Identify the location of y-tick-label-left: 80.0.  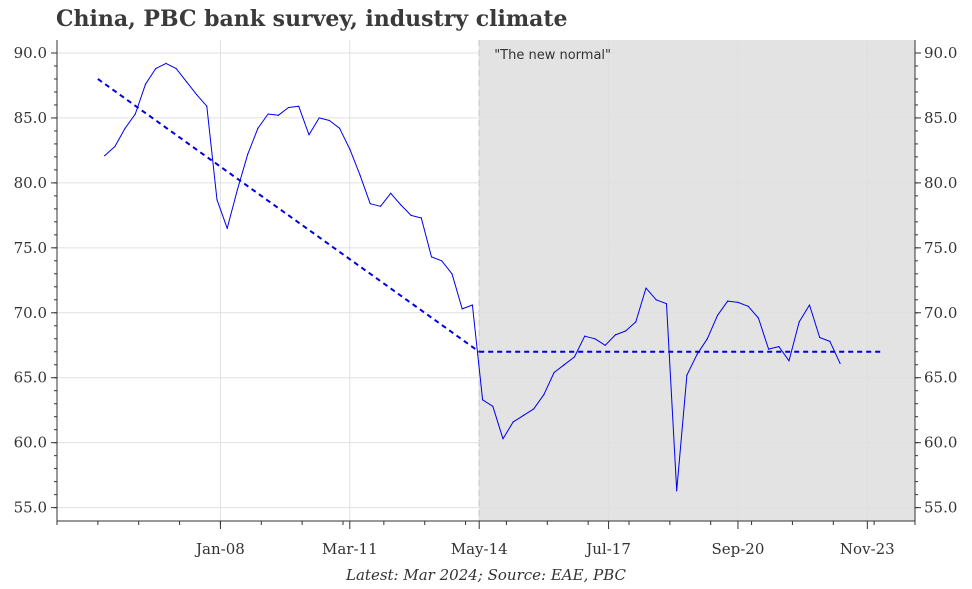
(30, 183).